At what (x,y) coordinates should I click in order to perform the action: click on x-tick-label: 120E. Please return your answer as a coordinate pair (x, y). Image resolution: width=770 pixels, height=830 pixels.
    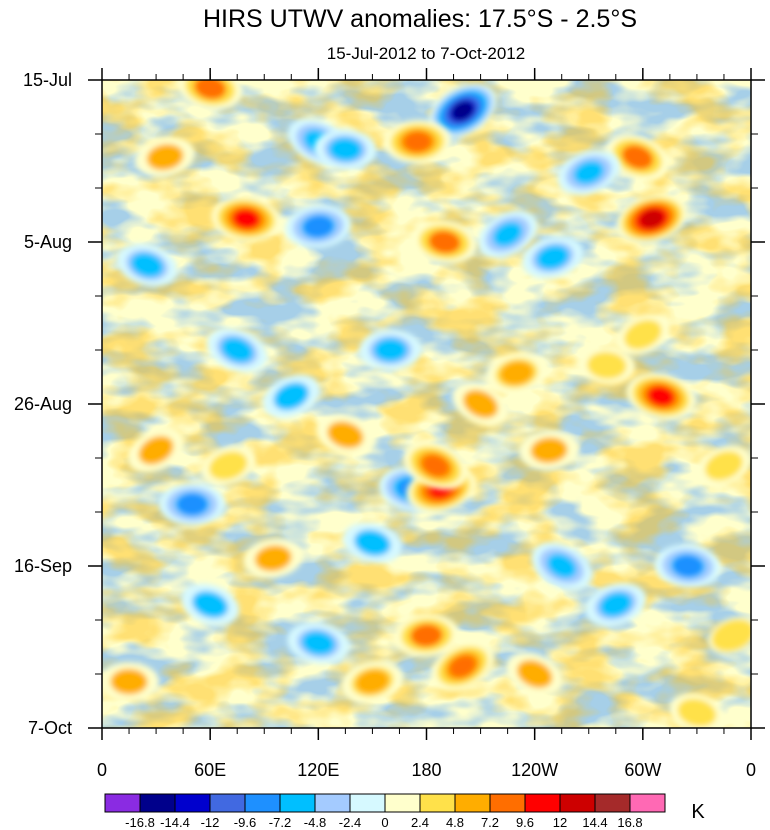
    Looking at the image, I should click on (318, 770).